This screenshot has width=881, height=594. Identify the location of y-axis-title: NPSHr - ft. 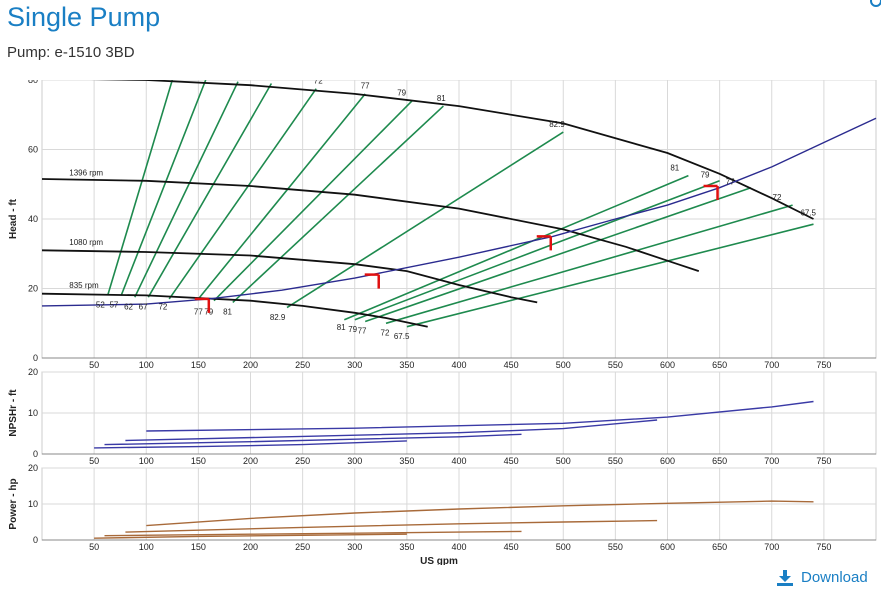
(13, 413).